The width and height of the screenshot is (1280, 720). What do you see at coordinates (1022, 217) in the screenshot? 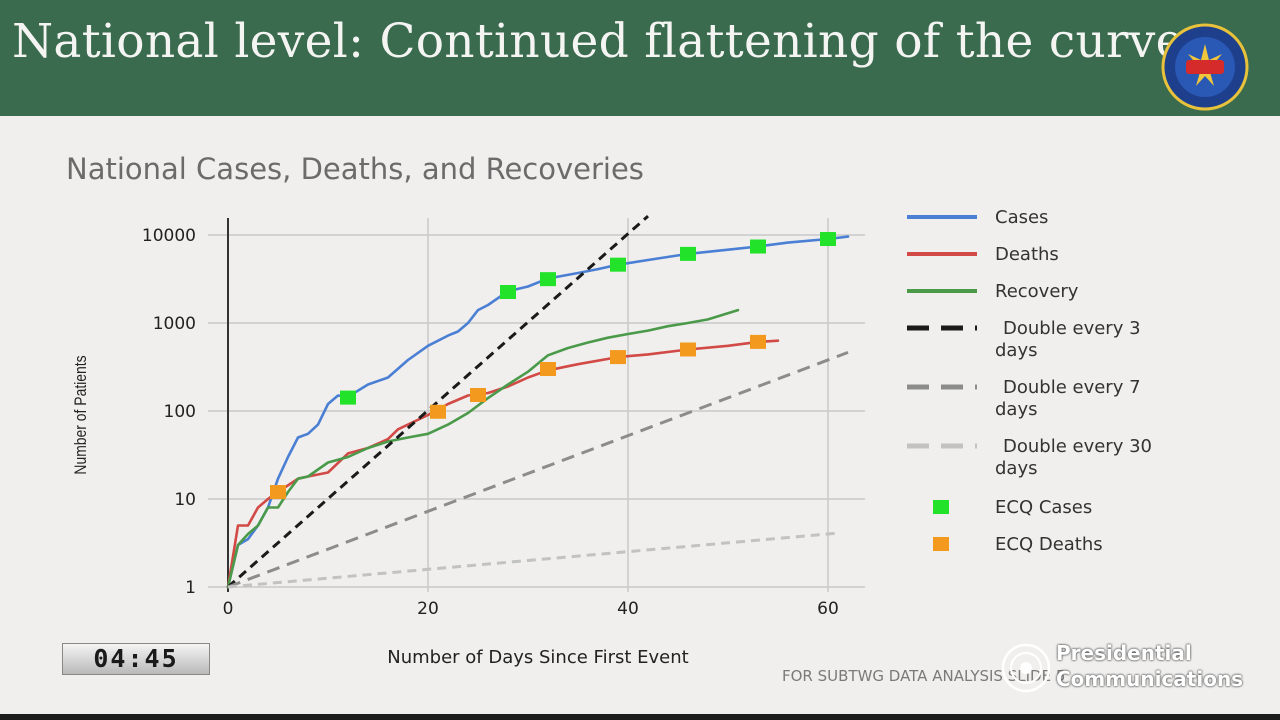
I see `legend-label: Cases` at bounding box center [1022, 217].